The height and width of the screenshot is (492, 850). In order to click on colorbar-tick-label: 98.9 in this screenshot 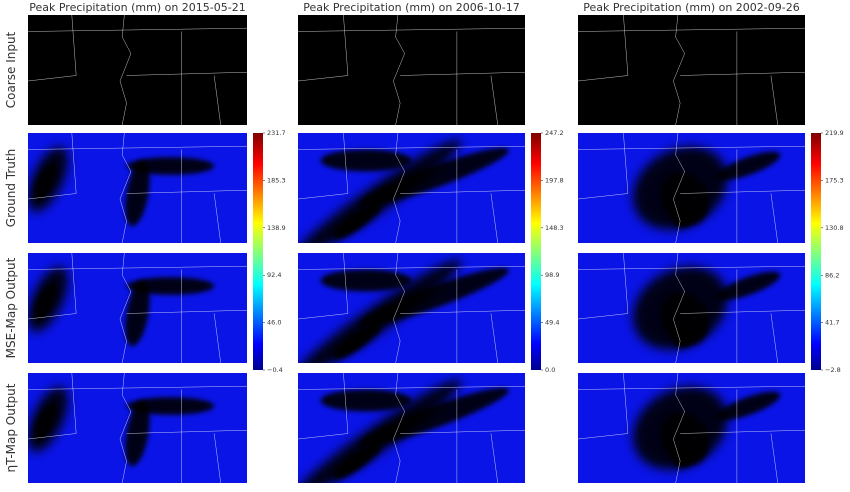, I will do `click(552, 275)`.